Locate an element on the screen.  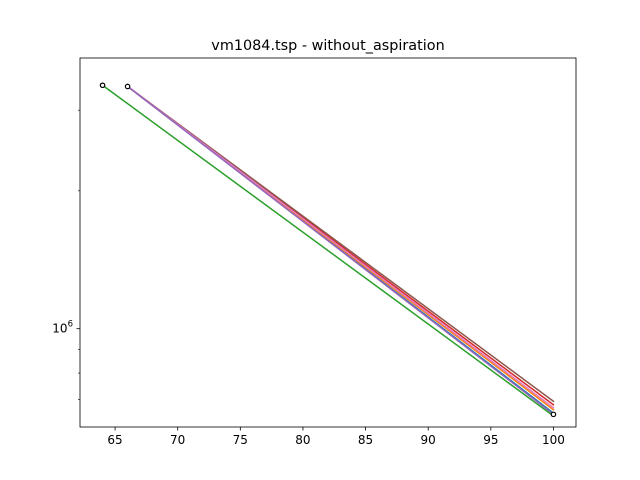
x-tick-label-90: 90 is located at coordinates (428, 440).